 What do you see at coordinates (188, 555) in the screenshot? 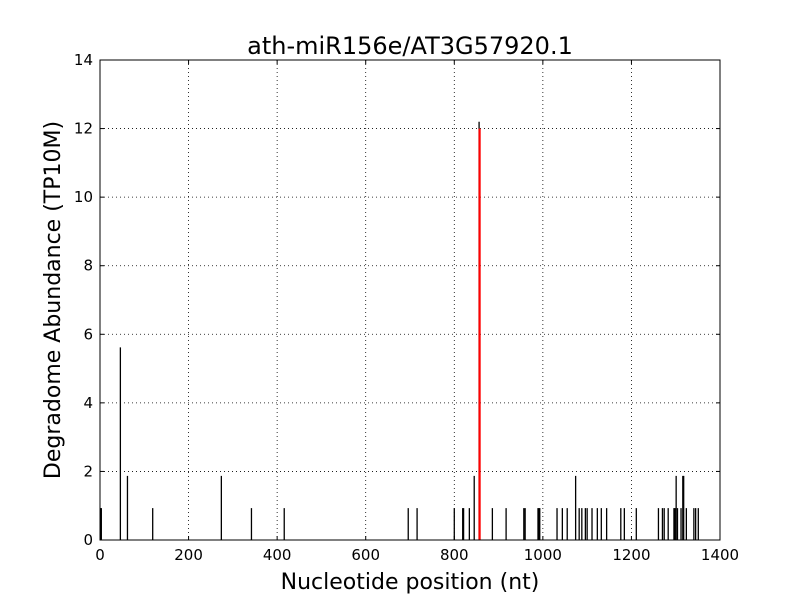
I see `x-tick-label: 200` at bounding box center [188, 555].